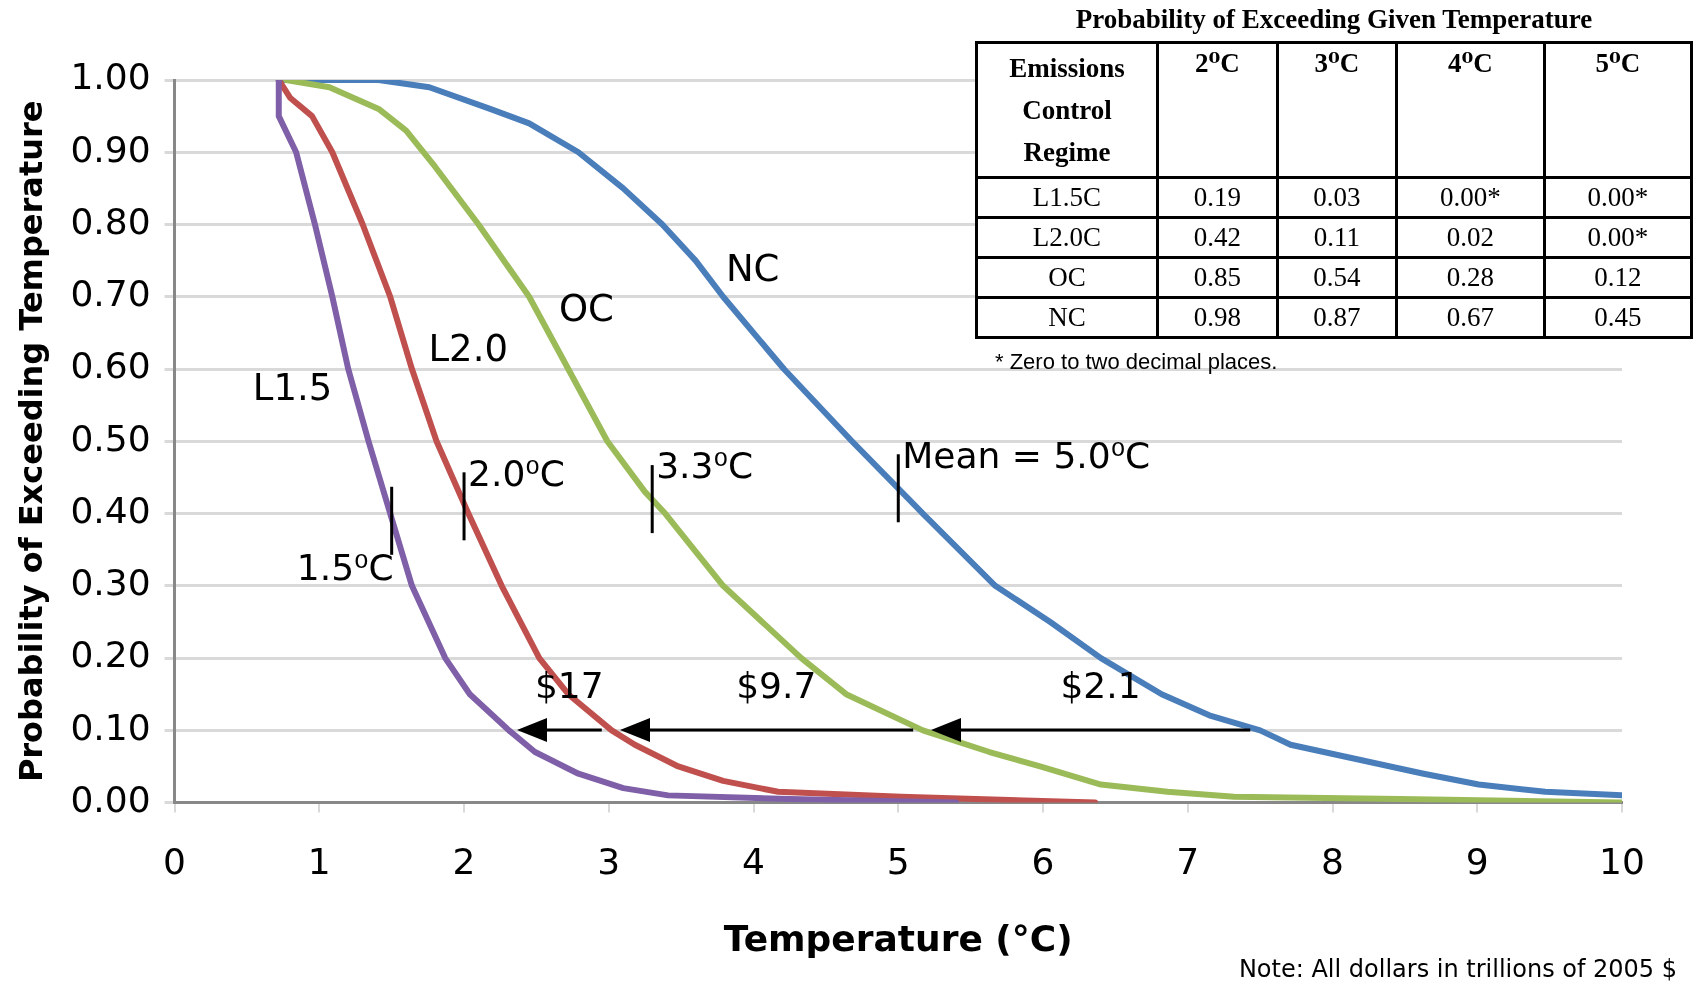 This screenshot has width=1697, height=987. What do you see at coordinates (1043, 861) in the screenshot?
I see `x-tick-label: 6` at bounding box center [1043, 861].